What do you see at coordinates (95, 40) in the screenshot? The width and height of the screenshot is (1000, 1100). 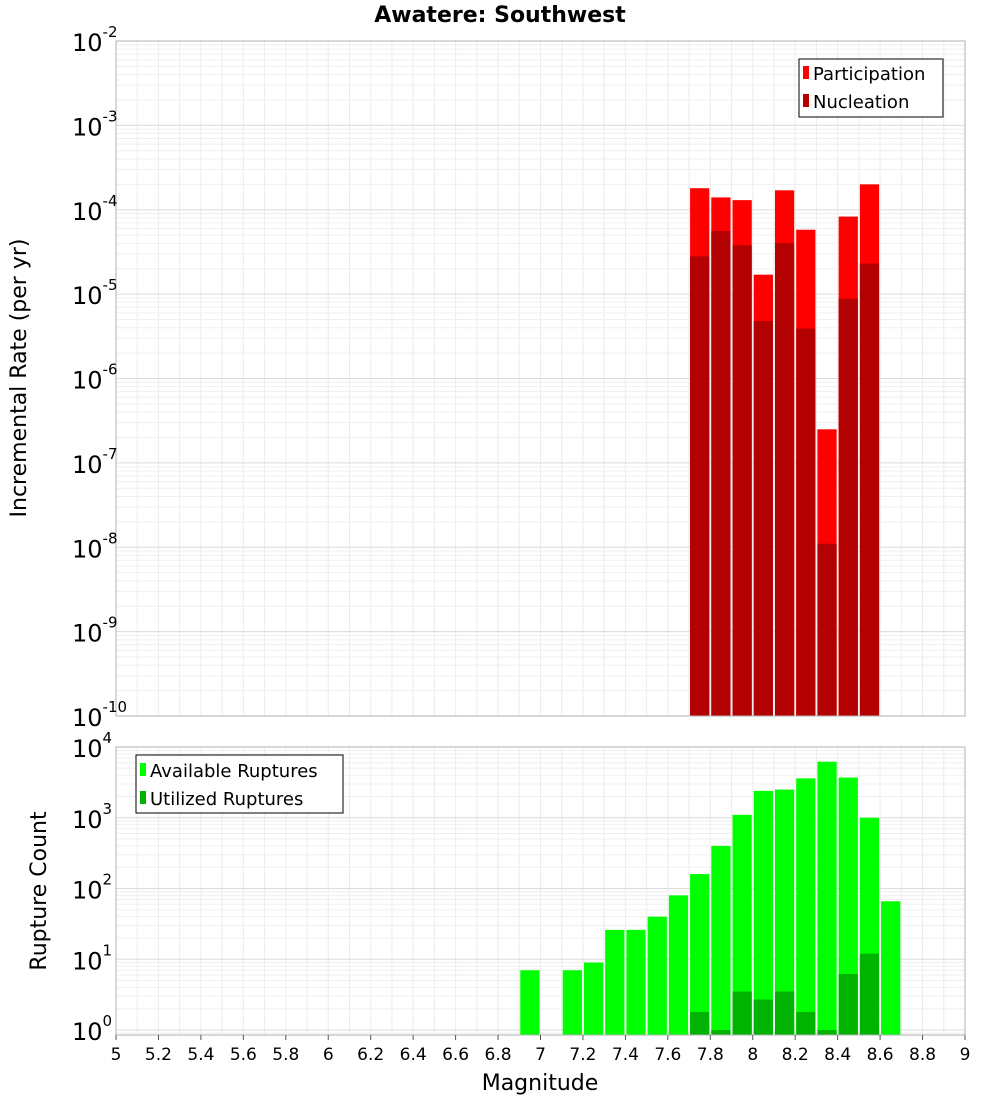 I see `y-tick-label: 10⁻²` at bounding box center [95, 40].